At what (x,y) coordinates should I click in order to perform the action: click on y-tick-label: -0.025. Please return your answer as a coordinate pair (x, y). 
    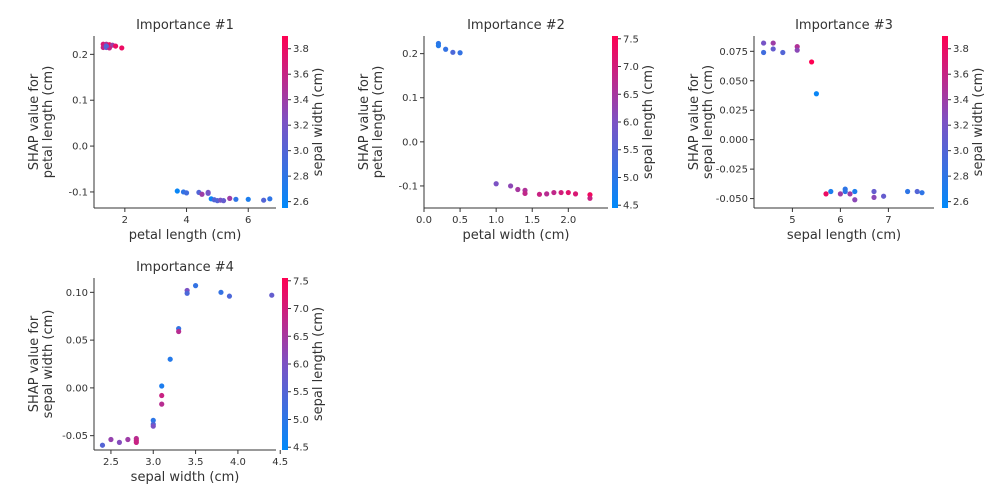
    Looking at the image, I should click on (732, 170).